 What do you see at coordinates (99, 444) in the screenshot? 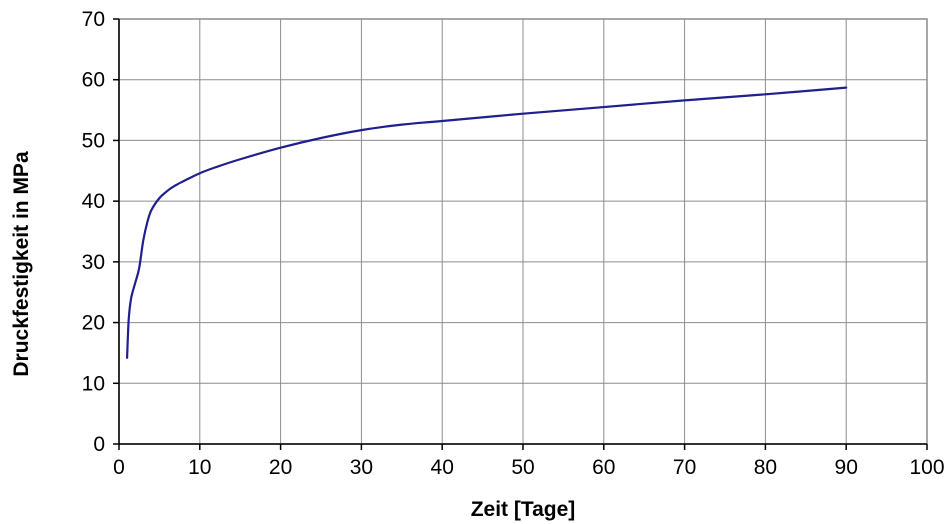
I see `y-tick-label: 0` at bounding box center [99, 444].